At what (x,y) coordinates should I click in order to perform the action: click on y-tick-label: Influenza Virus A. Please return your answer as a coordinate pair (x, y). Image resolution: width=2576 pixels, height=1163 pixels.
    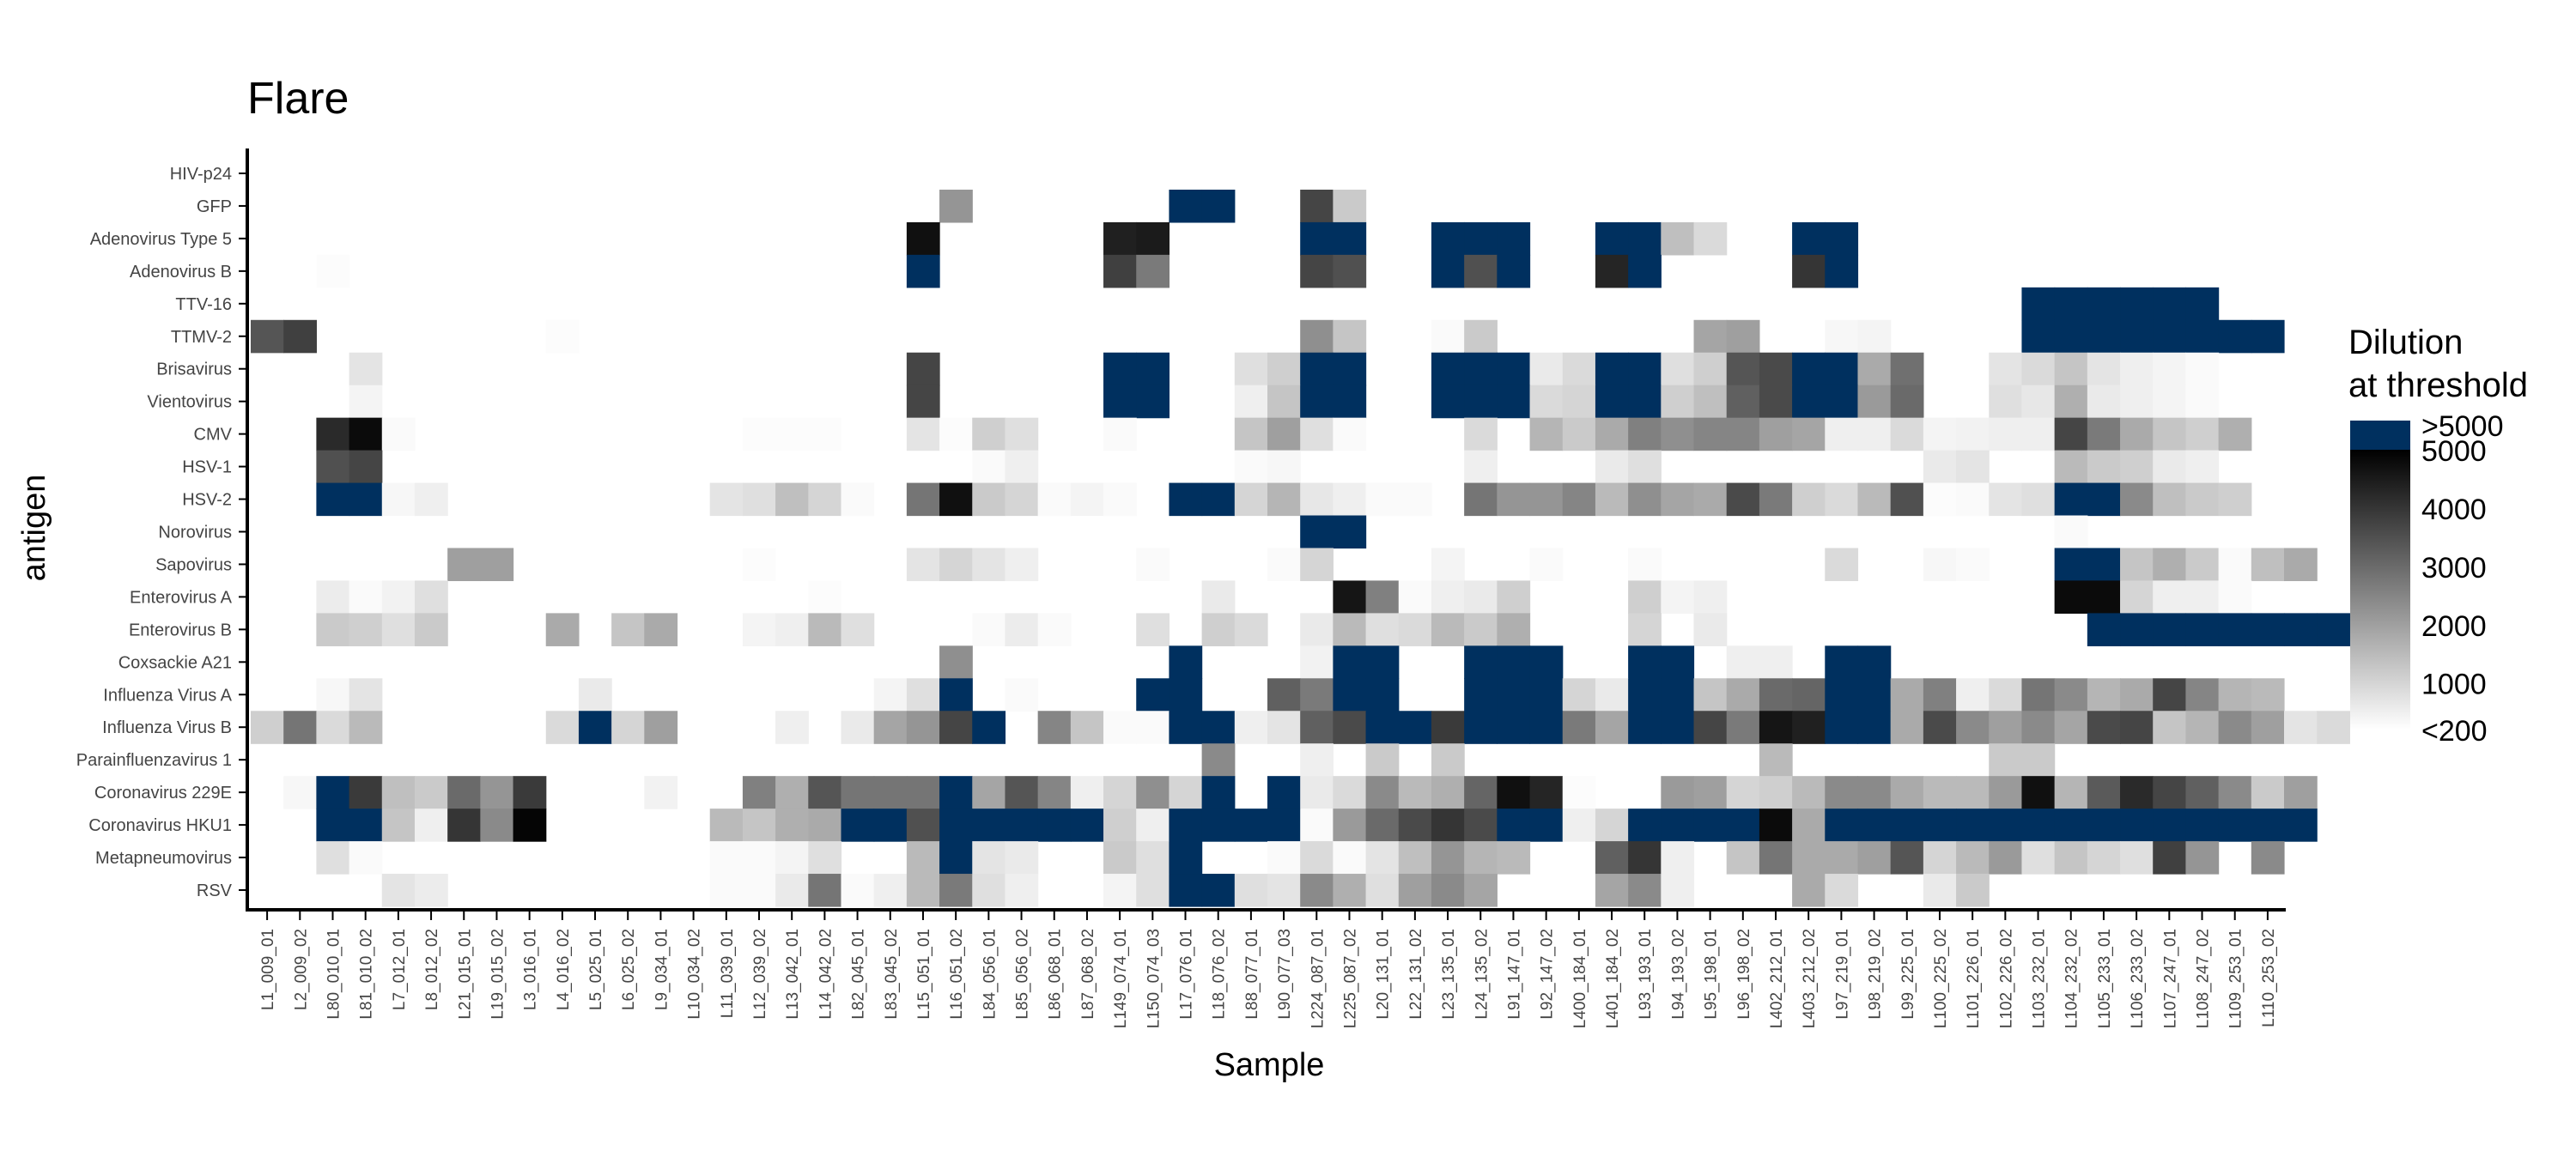
    Looking at the image, I should click on (167, 696).